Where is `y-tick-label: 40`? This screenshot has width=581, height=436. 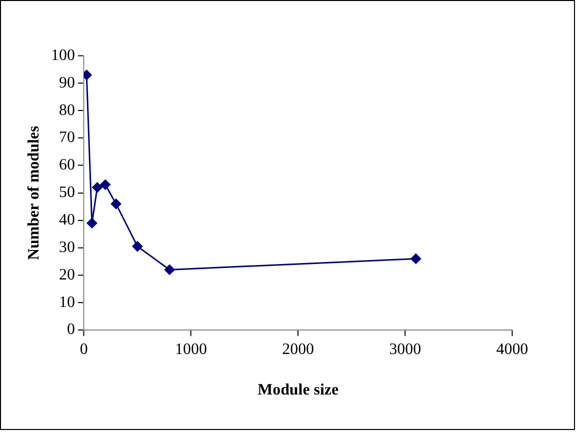 y-tick-label: 40 is located at coordinates (67, 220).